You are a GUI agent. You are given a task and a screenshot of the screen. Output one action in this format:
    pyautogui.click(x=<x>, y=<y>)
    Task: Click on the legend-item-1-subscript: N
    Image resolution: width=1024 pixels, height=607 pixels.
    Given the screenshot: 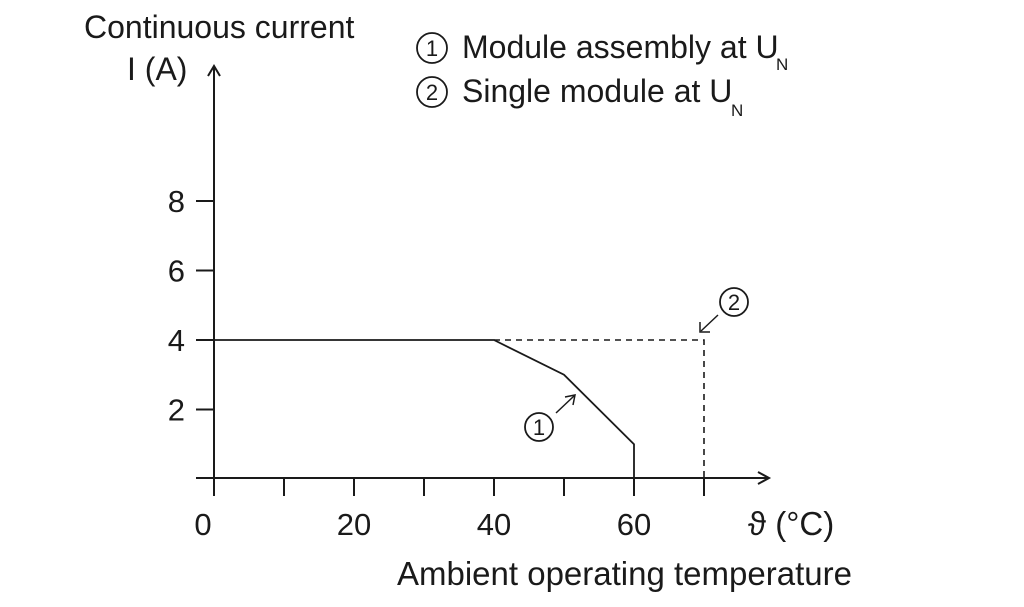 What is the action you would take?
    pyautogui.click(x=782, y=64)
    